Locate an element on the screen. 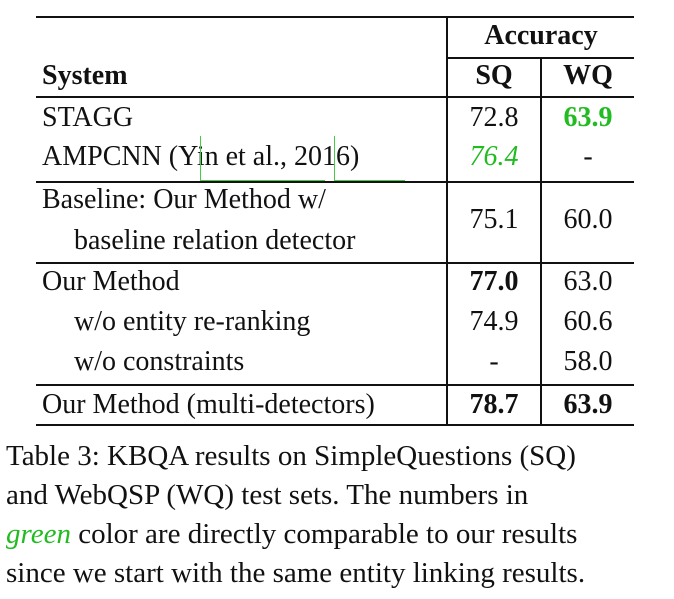 The width and height of the screenshot is (674, 599). row-no-constraints-system: w/o constraints is located at coordinates (159, 361).